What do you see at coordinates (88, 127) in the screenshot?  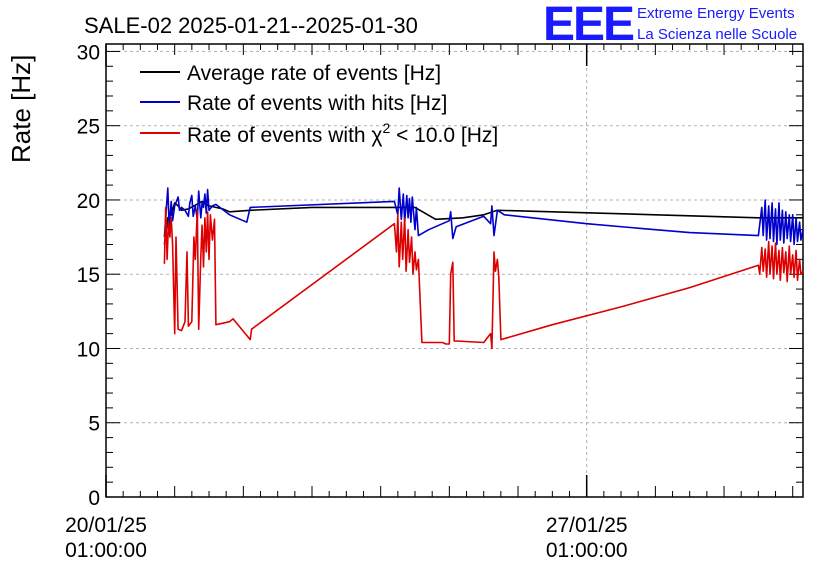 I see `y-tick-label: 25` at bounding box center [88, 127].